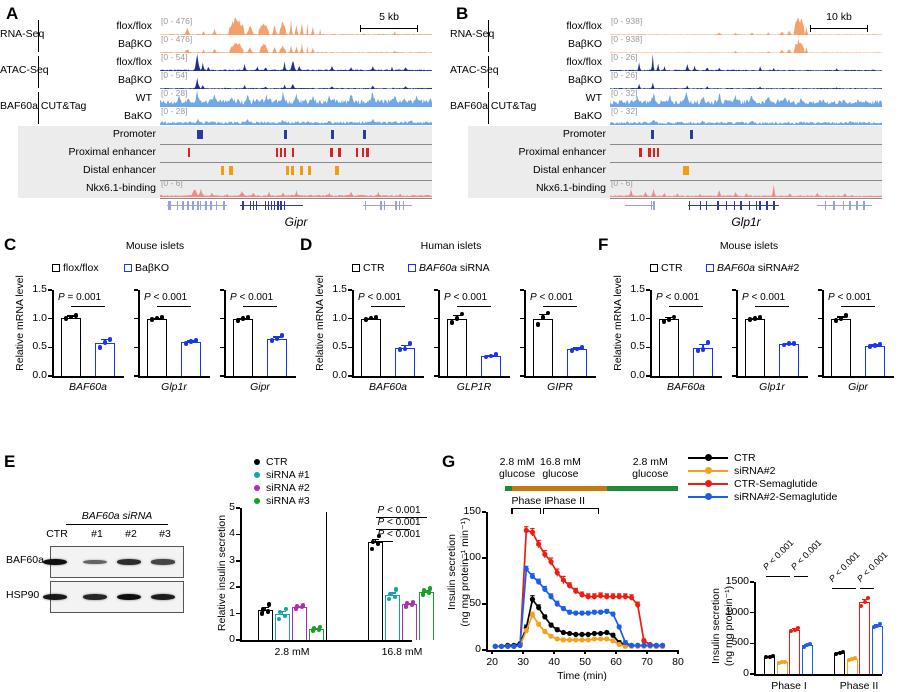  I want to click on panel-a-letter: A, so click(12, 13).